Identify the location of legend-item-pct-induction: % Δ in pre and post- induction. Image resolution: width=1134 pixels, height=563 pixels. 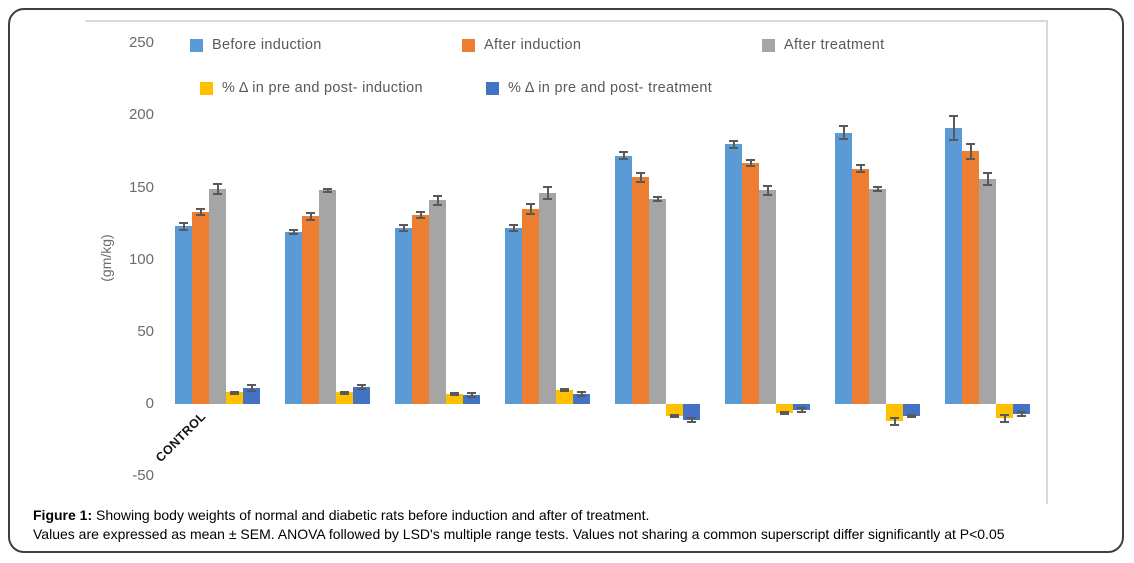
(311, 88).